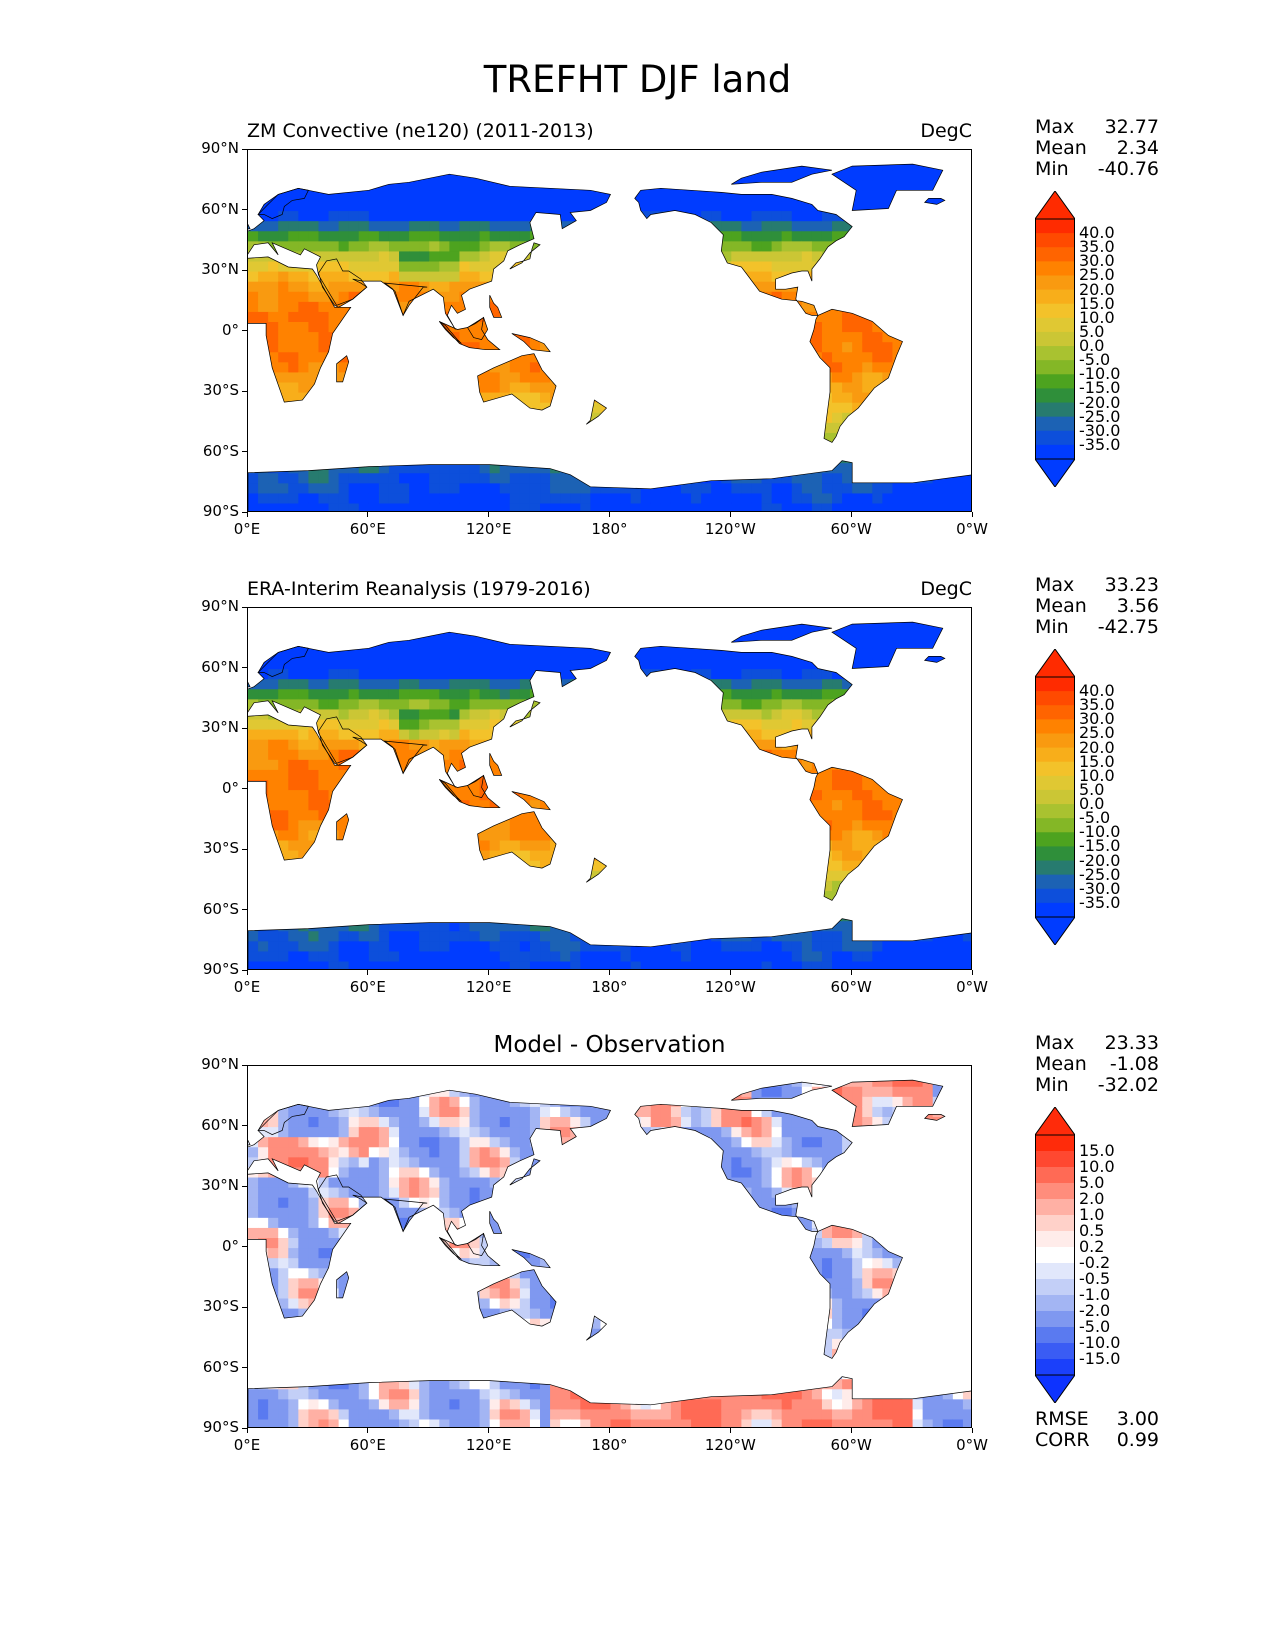 The width and height of the screenshot is (1275, 1650). What do you see at coordinates (1061, 1064) in the screenshot?
I see `stat-label: Mean` at bounding box center [1061, 1064].